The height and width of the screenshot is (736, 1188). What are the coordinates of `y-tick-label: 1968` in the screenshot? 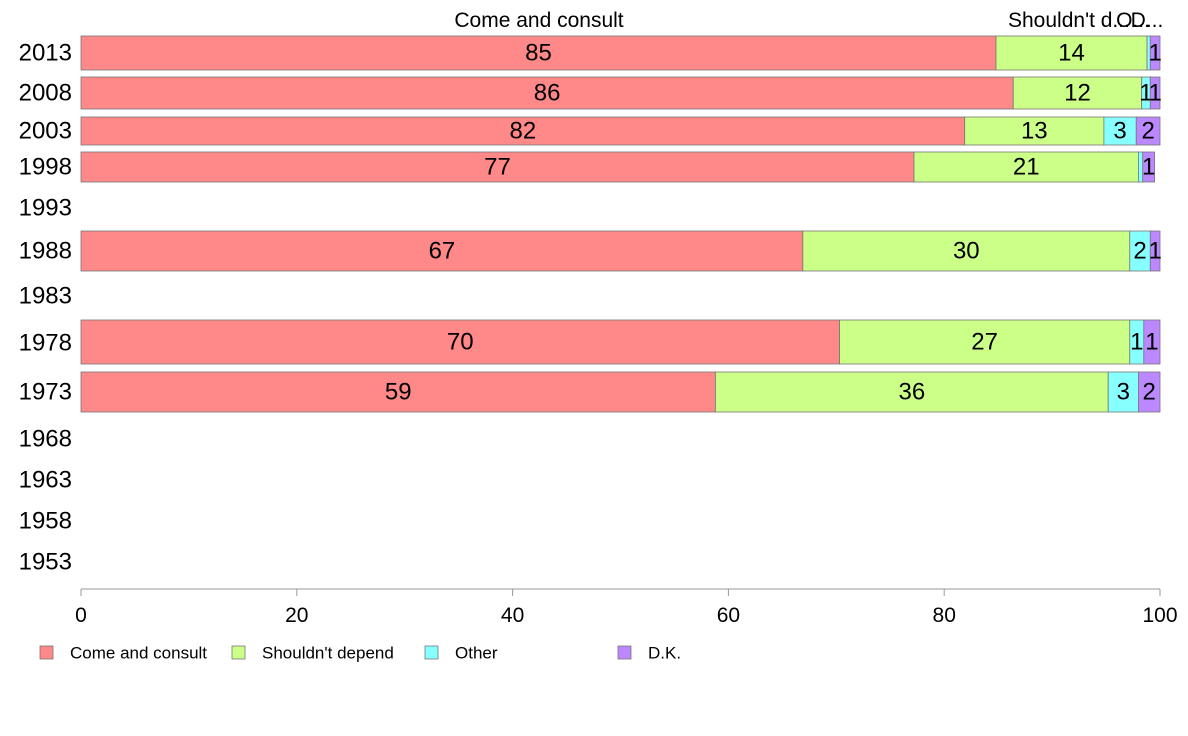 It's located at (45, 439).